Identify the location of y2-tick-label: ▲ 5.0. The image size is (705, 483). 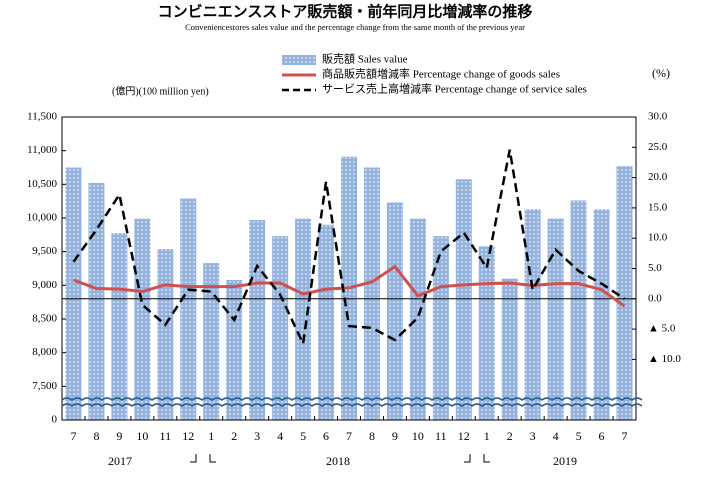
(662, 329).